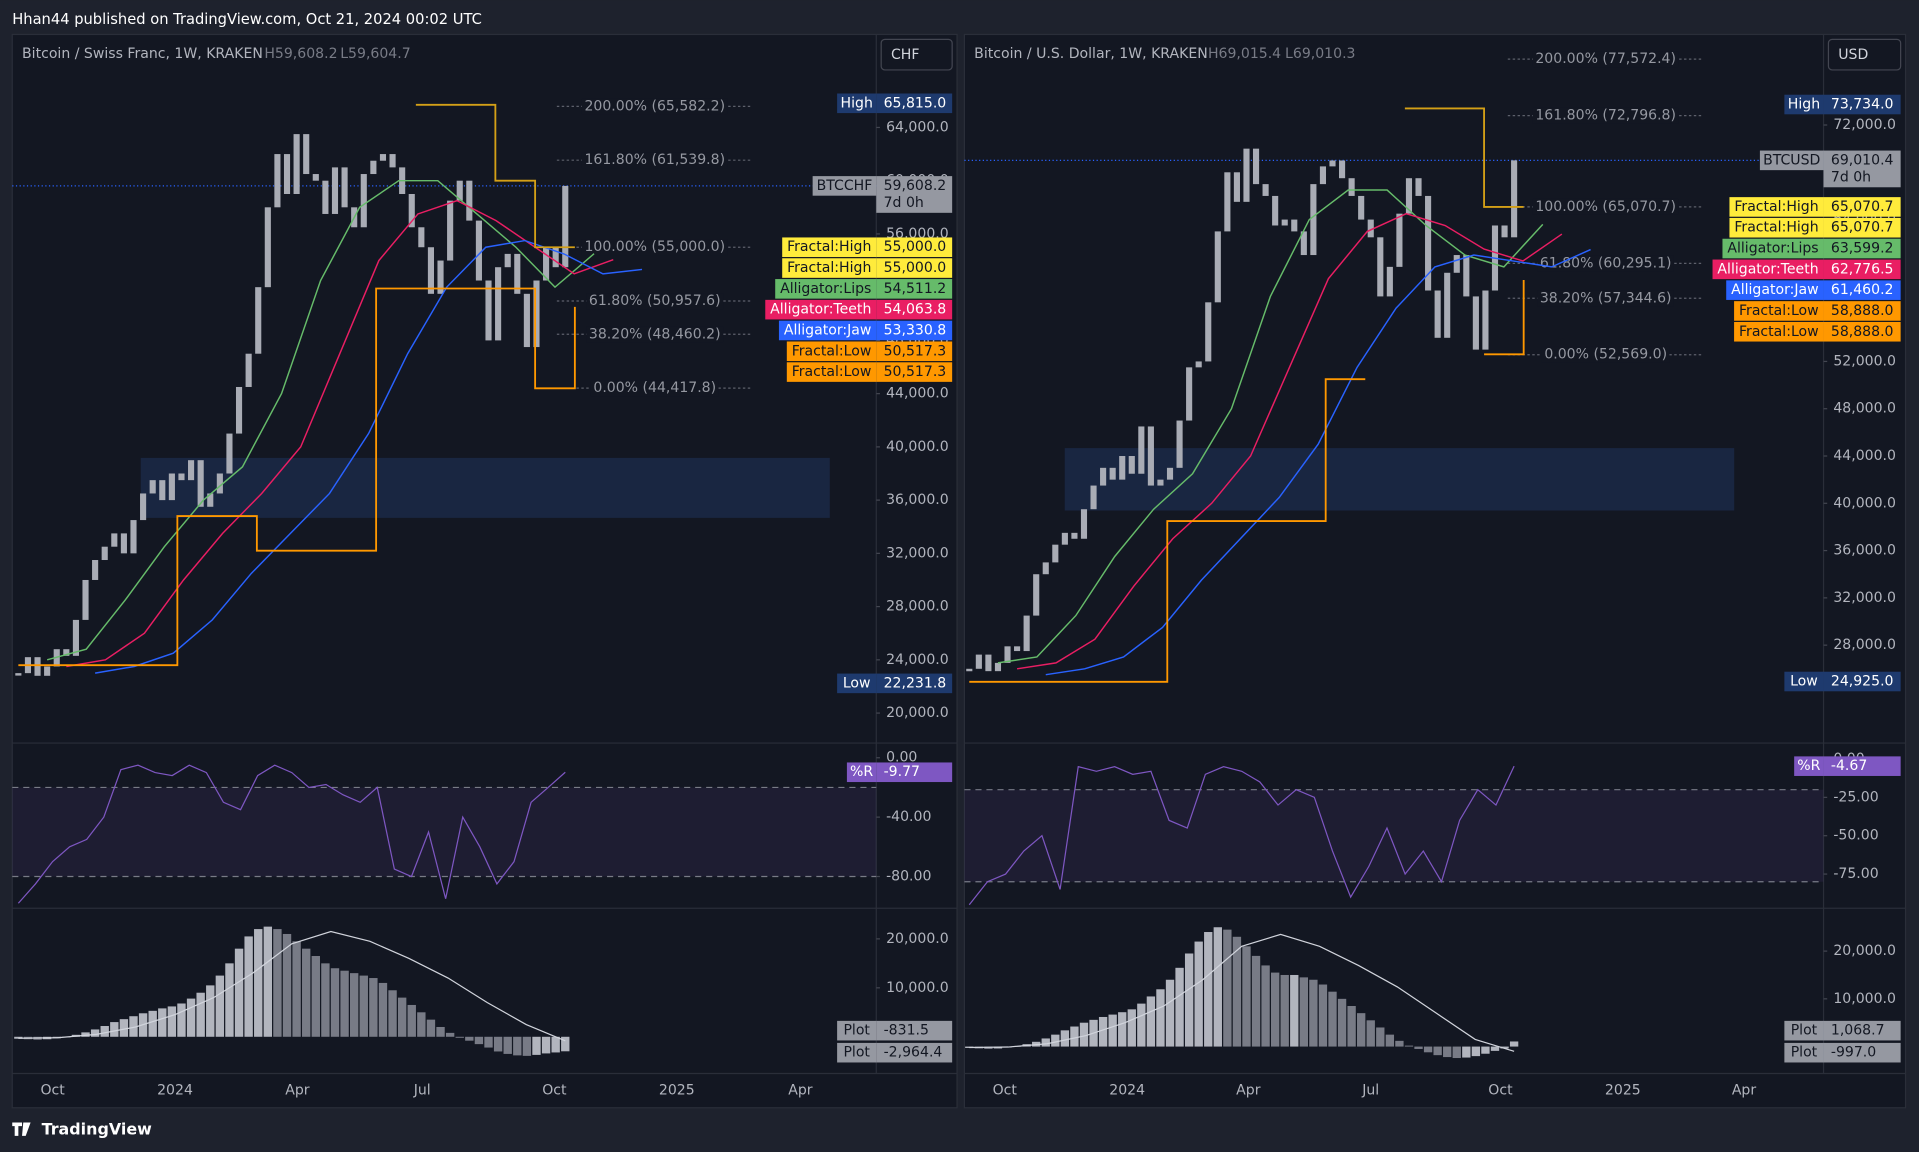 The height and width of the screenshot is (1152, 1919). What do you see at coordinates (857, 1030) in the screenshot?
I see `plot-badge-name-bg` at bounding box center [857, 1030].